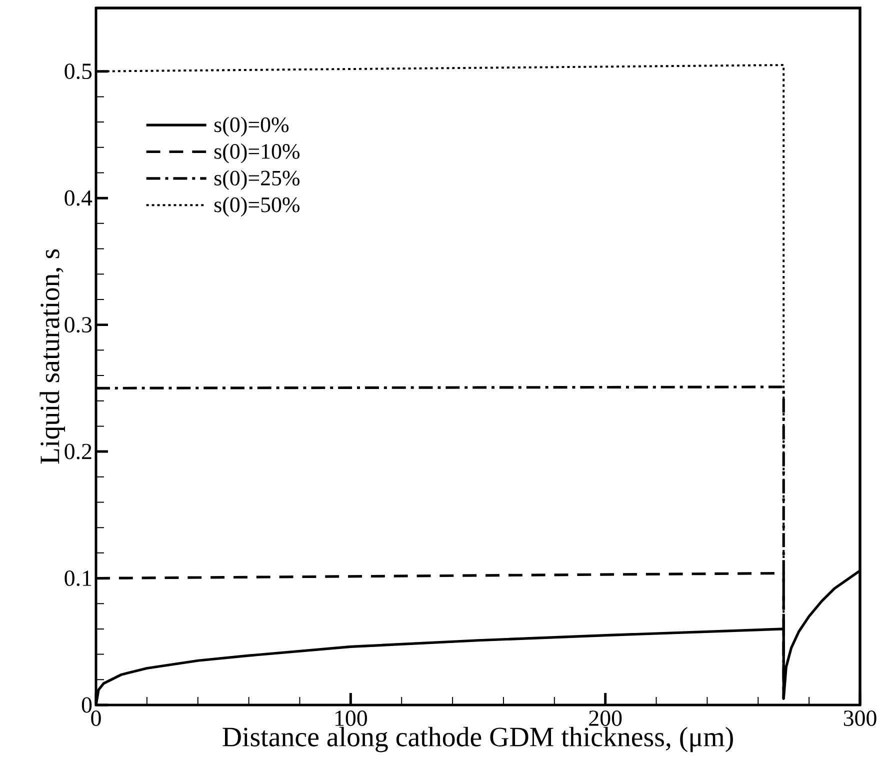 The height and width of the screenshot is (774, 886). What do you see at coordinates (351, 718) in the screenshot?
I see `x-tick-label: 100` at bounding box center [351, 718].